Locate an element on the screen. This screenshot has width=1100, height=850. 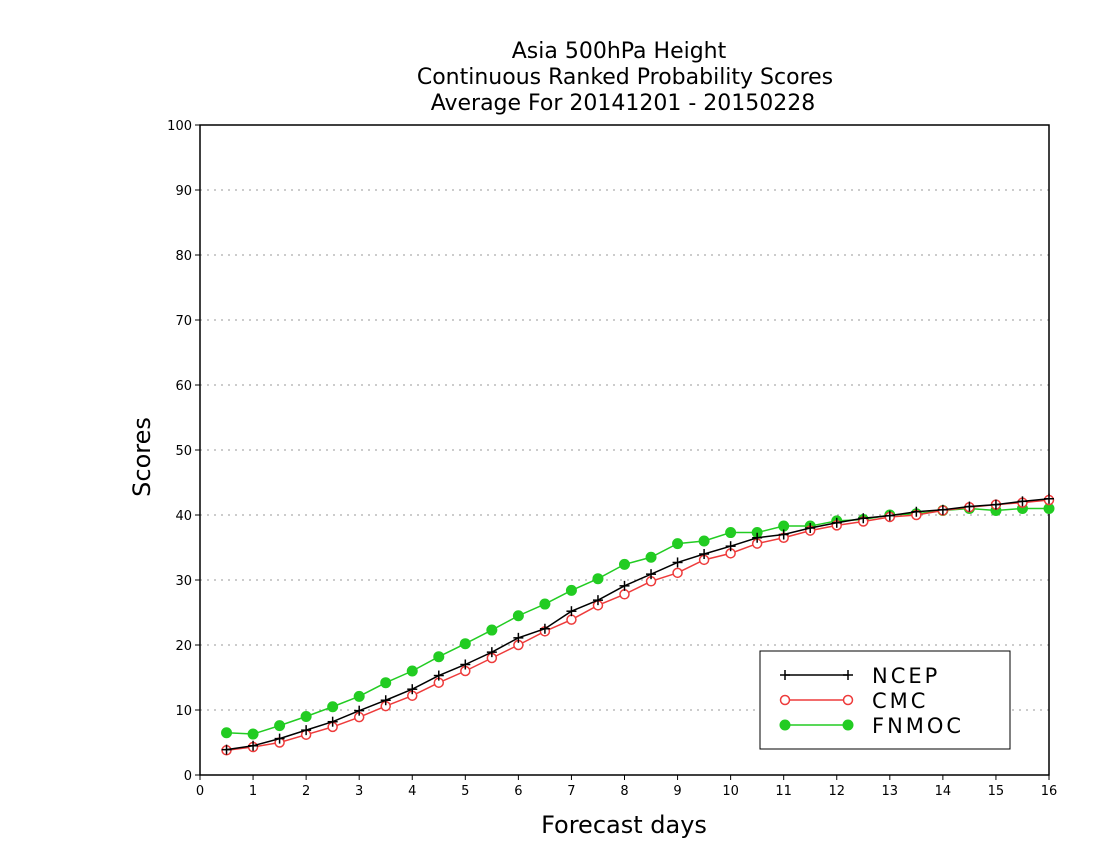
x-tick-label-8: 8 is located at coordinates (624, 791).